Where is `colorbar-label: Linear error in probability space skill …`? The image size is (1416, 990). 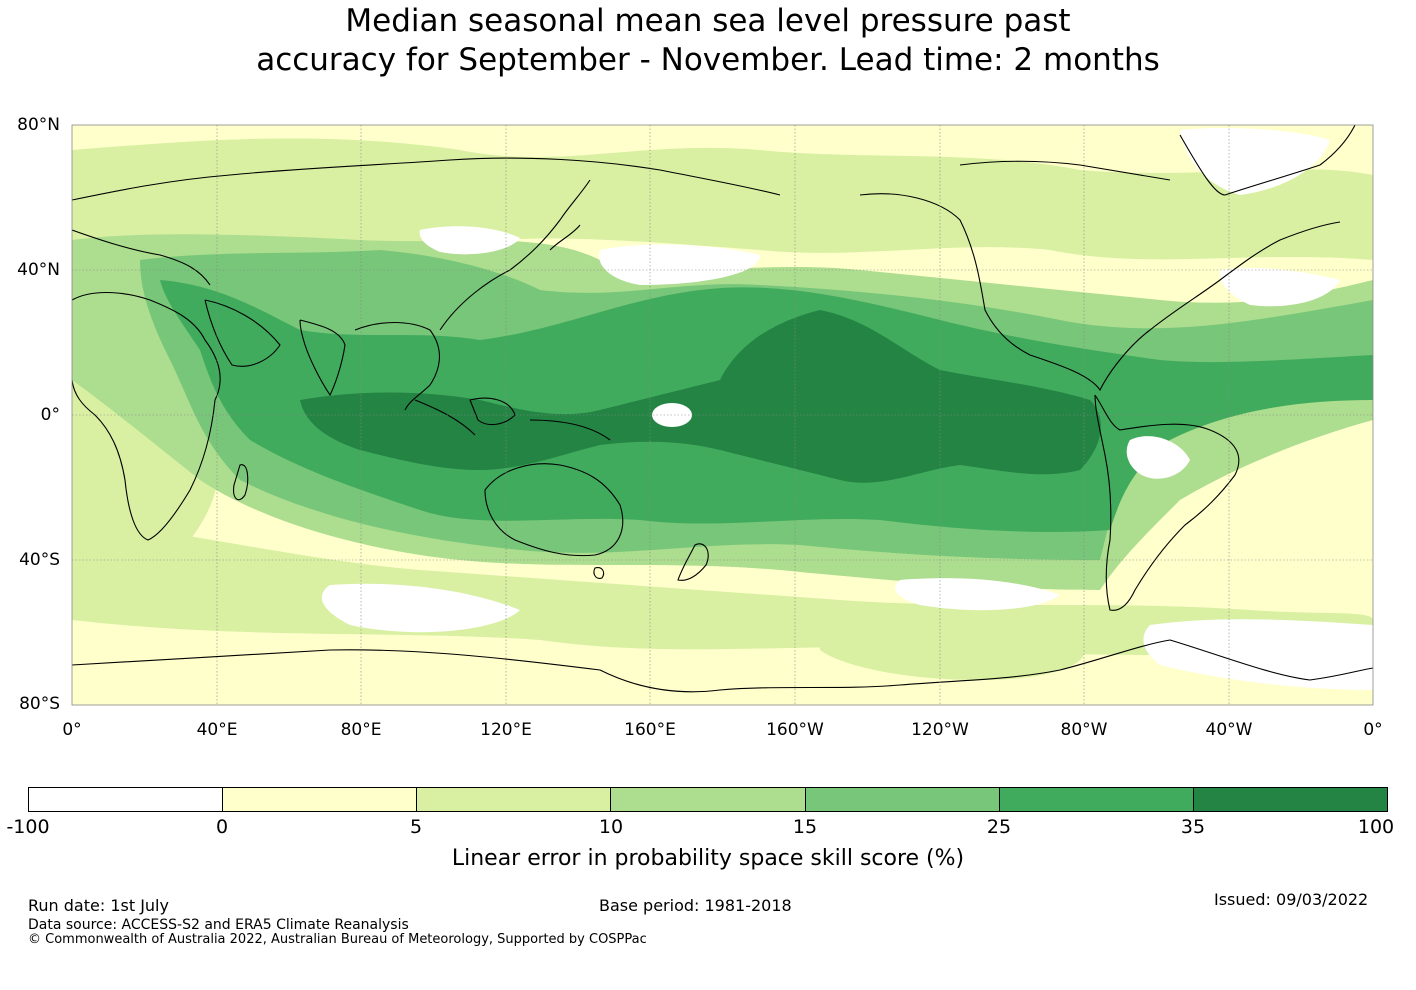 colorbar-label: Linear error in probability space skill … is located at coordinates (708, 858).